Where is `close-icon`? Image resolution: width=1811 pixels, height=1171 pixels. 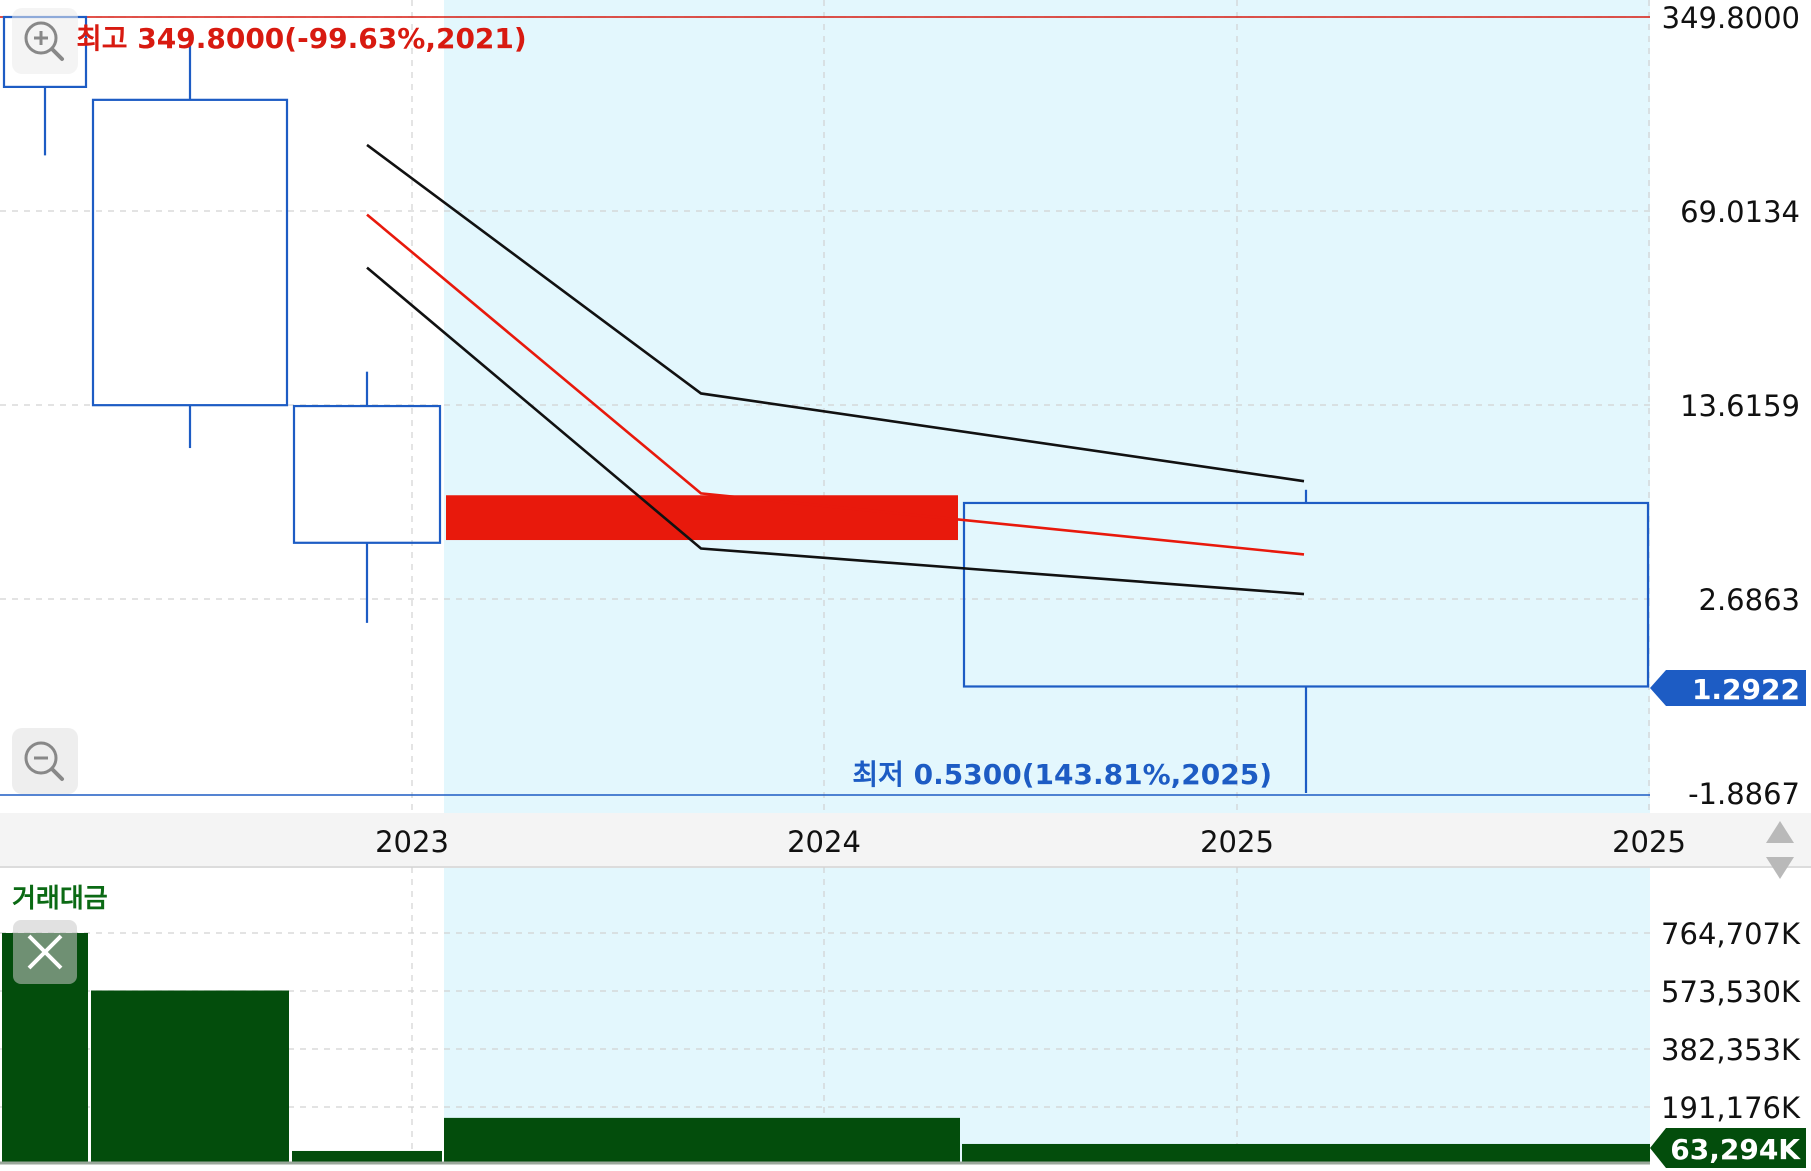
close-icon is located at coordinates (45, 952).